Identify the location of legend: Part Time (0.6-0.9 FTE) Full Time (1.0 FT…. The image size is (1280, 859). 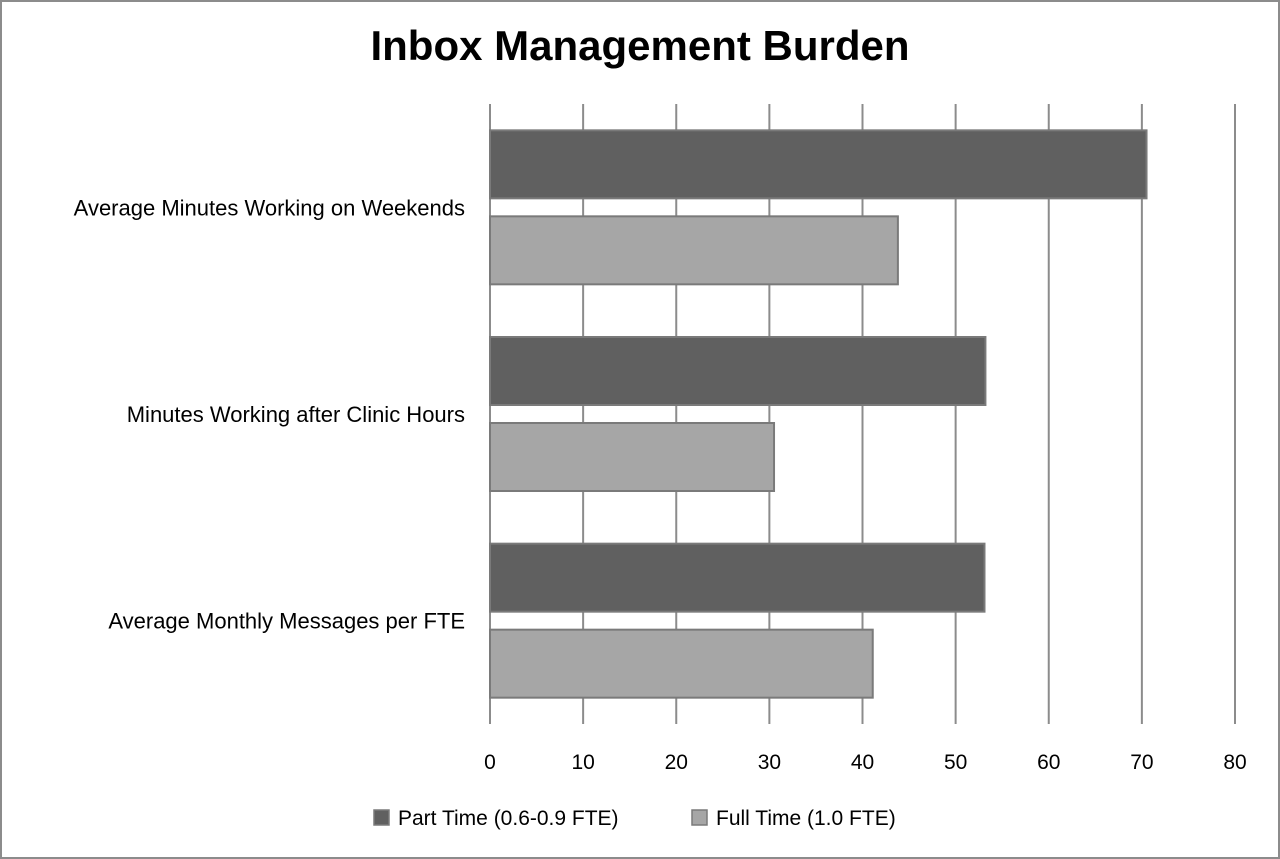
(634, 818).